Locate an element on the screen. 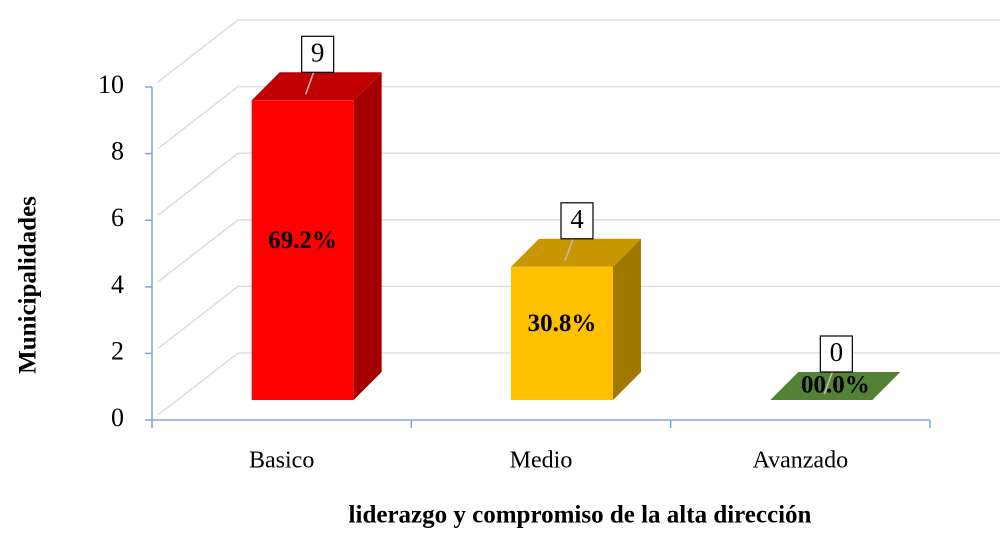 The height and width of the screenshot is (534, 1000). percentage-label: 30.8% is located at coordinates (562, 323).